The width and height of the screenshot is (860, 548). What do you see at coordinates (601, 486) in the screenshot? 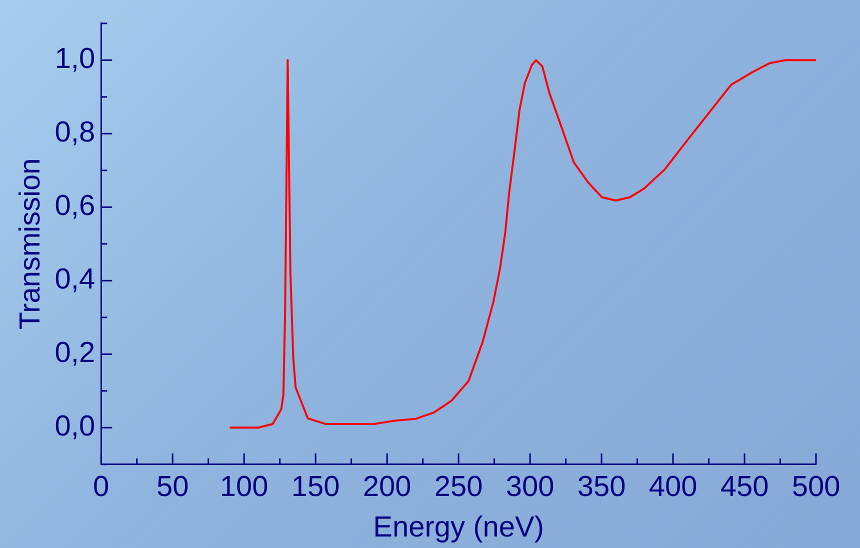
I see `x-tick-label: 350` at bounding box center [601, 486].